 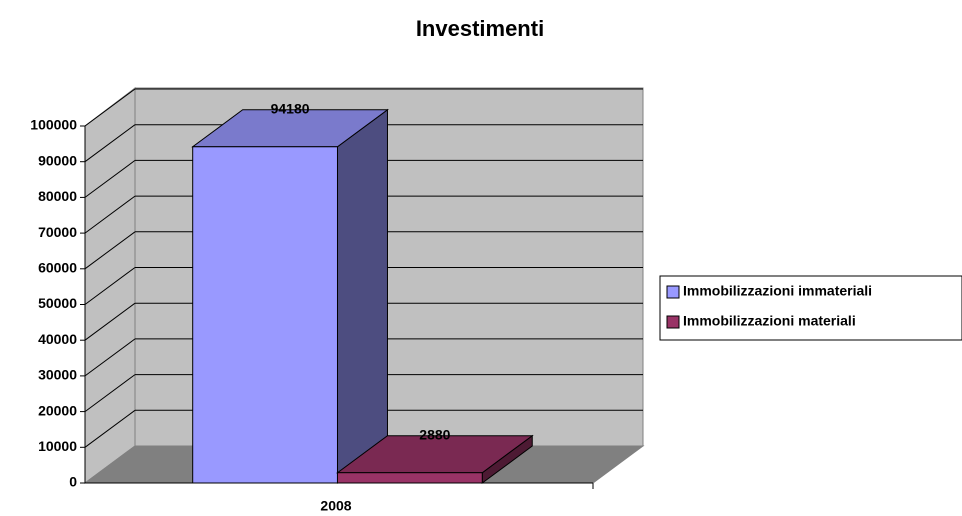 What do you see at coordinates (57, 268) in the screenshot?
I see `y-tick-label: 60000` at bounding box center [57, 268].